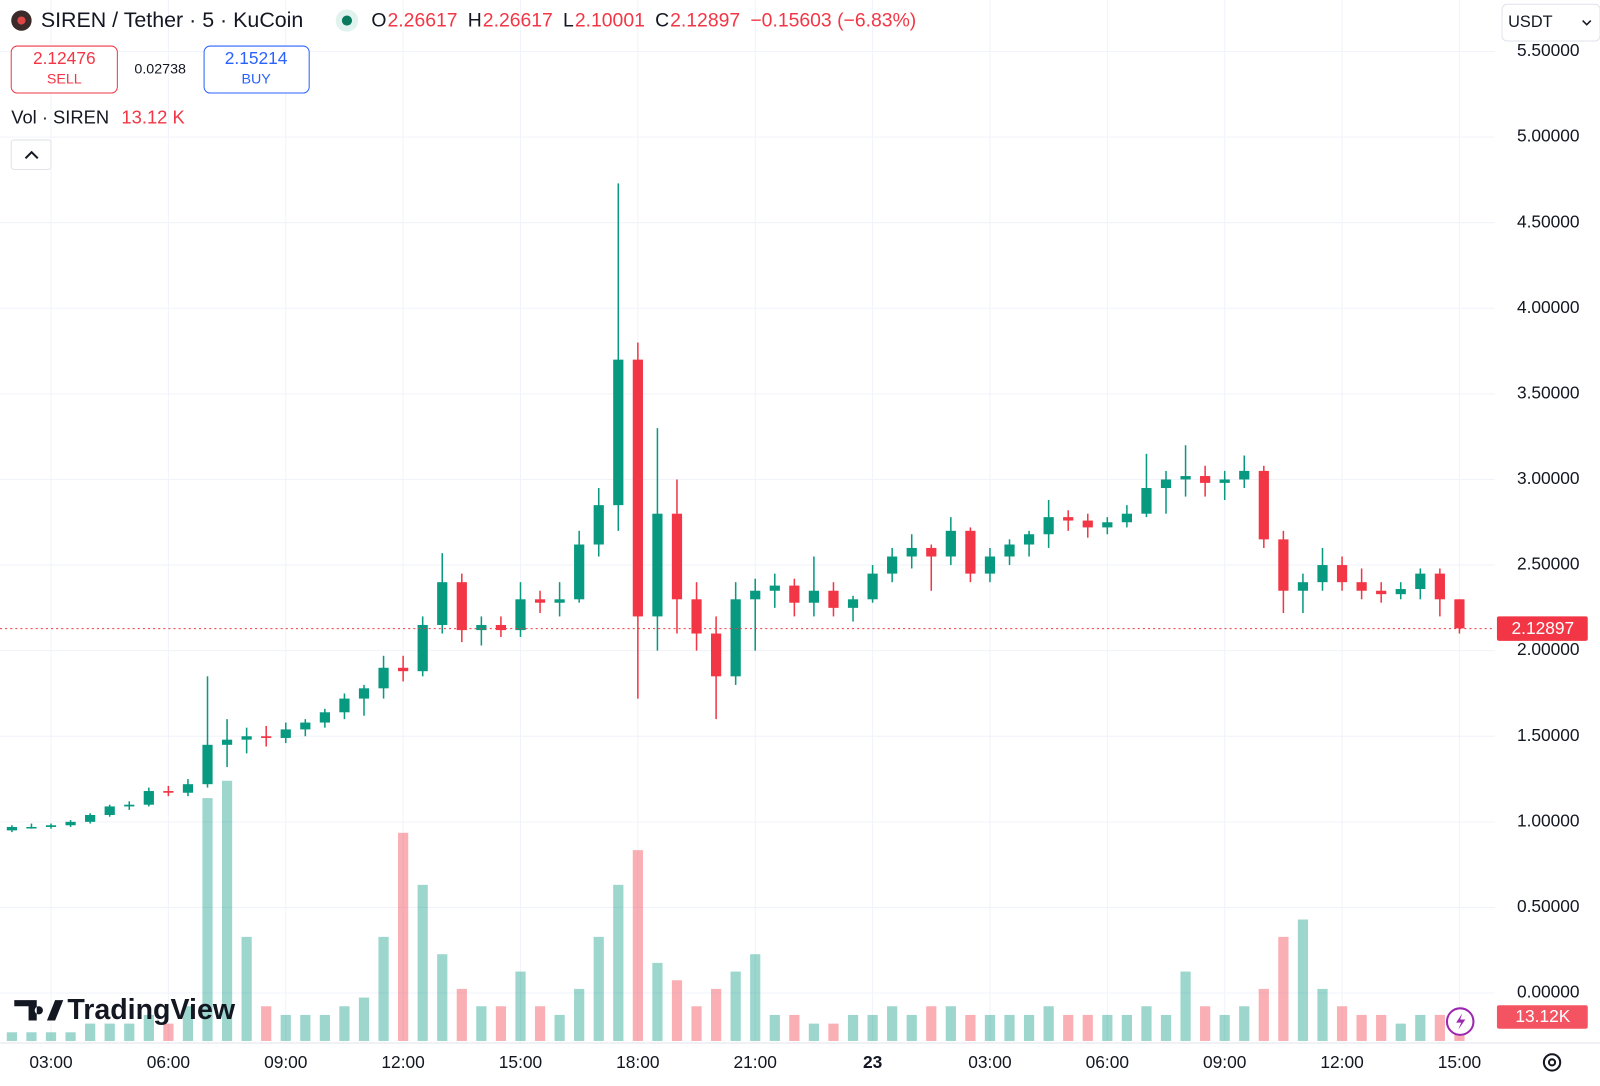 Image resolution: width=1600 pixels, height=1086 pixels. Describe the element at coordinates (402, 1062) in the screenshot. I see `x-tick-label: 12:00` at that location.